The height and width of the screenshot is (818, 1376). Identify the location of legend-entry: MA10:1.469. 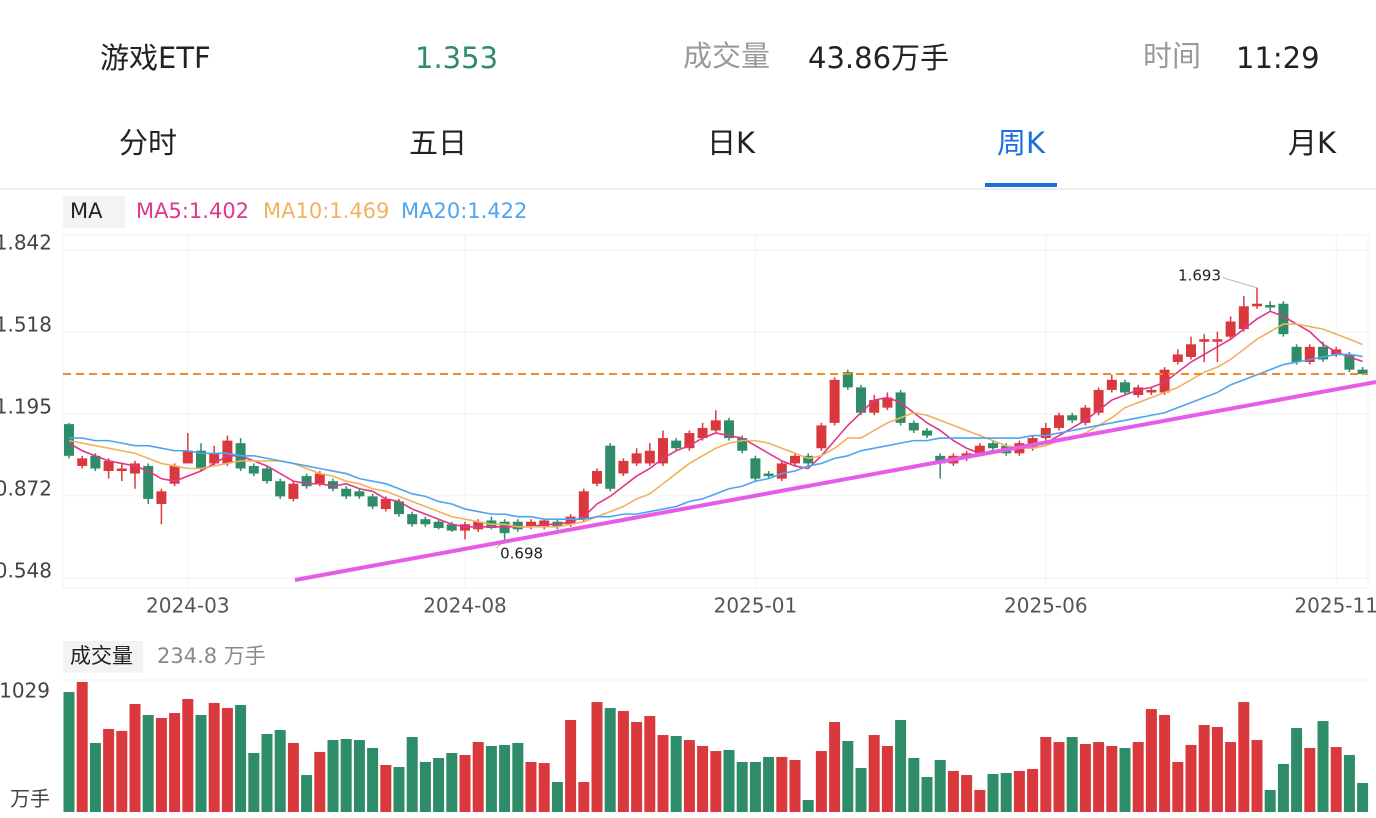
(326, 211).